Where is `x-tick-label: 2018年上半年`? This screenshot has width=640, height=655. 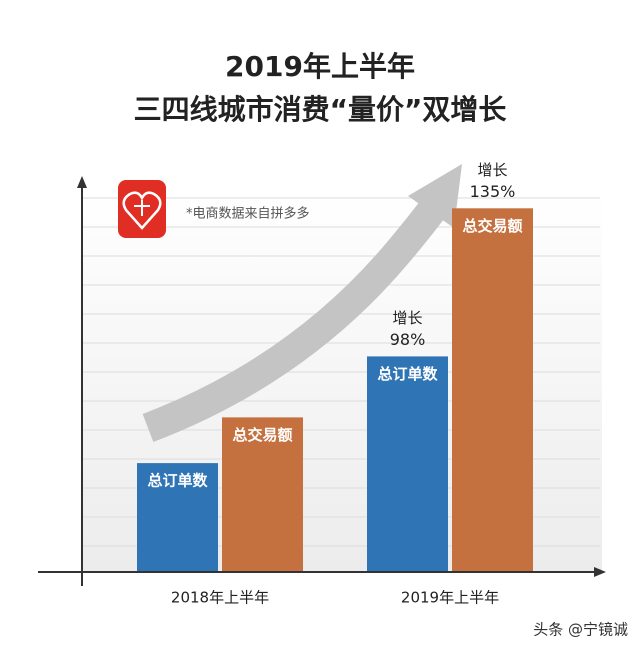 x-tick-label: 2018年上半年 is located at coordinates (220, 598).